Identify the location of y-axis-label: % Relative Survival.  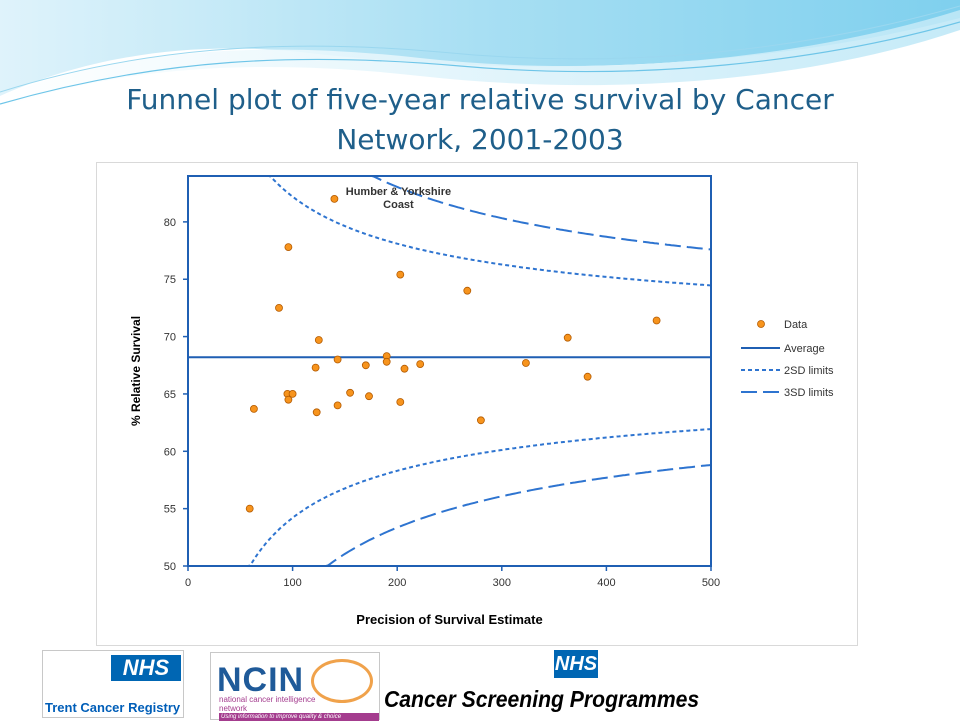
(136, 371).